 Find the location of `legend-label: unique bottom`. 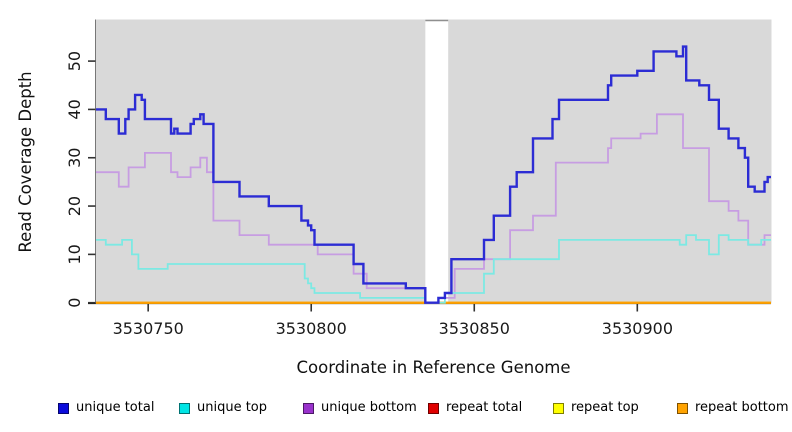

legend-label: unique bottom is located at coordinates (369, 407).